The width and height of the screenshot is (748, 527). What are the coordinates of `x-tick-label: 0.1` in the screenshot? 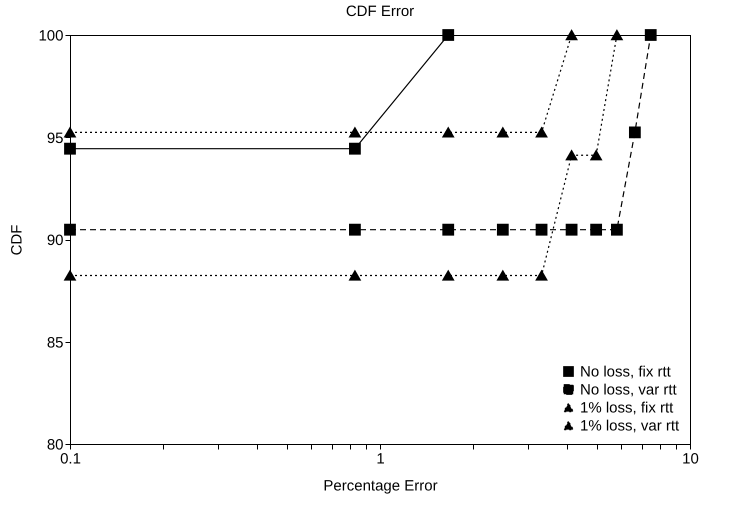 It's located at (70, 459).